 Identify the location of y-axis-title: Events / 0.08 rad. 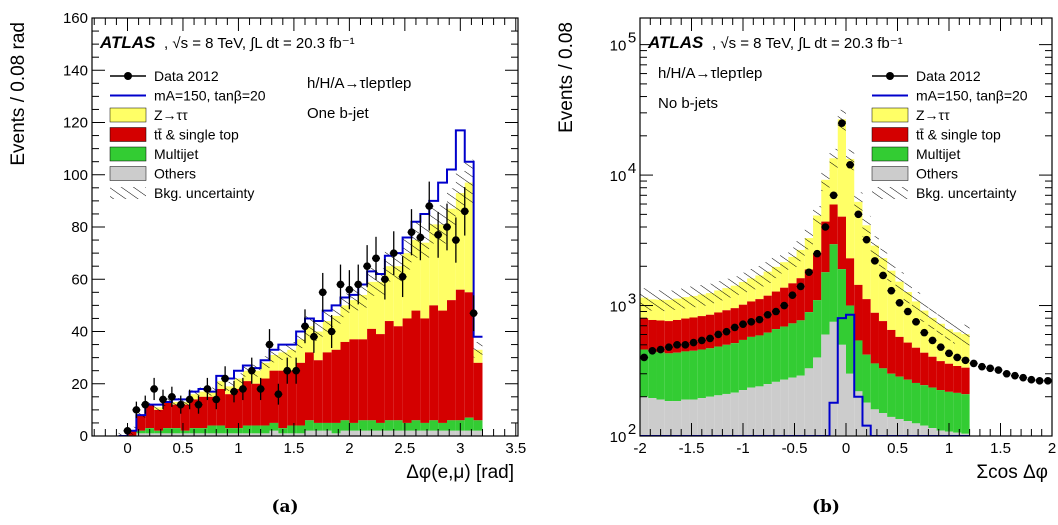
(18, 94).